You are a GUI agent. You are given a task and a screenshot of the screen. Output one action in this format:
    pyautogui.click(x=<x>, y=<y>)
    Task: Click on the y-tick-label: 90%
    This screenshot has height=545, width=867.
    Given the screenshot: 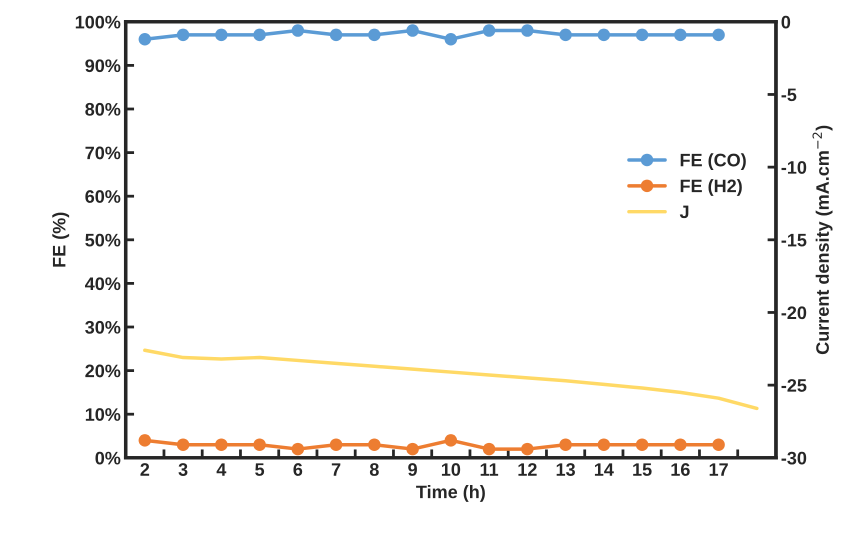 What is the action you would take?
    pyautogui.click(x=102, y=65)
    